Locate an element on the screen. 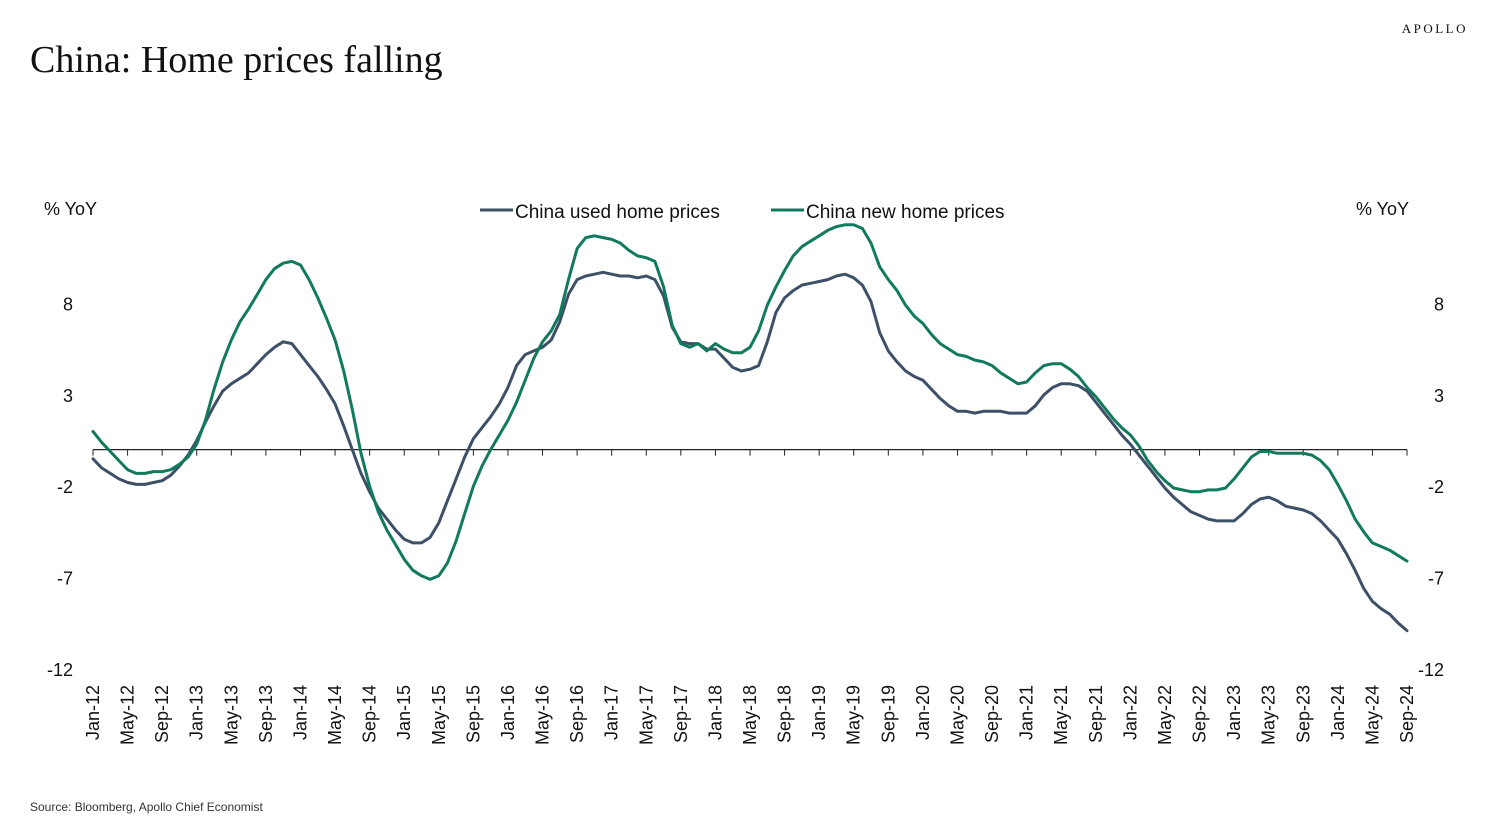 This screenshot has height=835, width=1506. x-tick-label: May-18 is located at coordinates (750, 715).